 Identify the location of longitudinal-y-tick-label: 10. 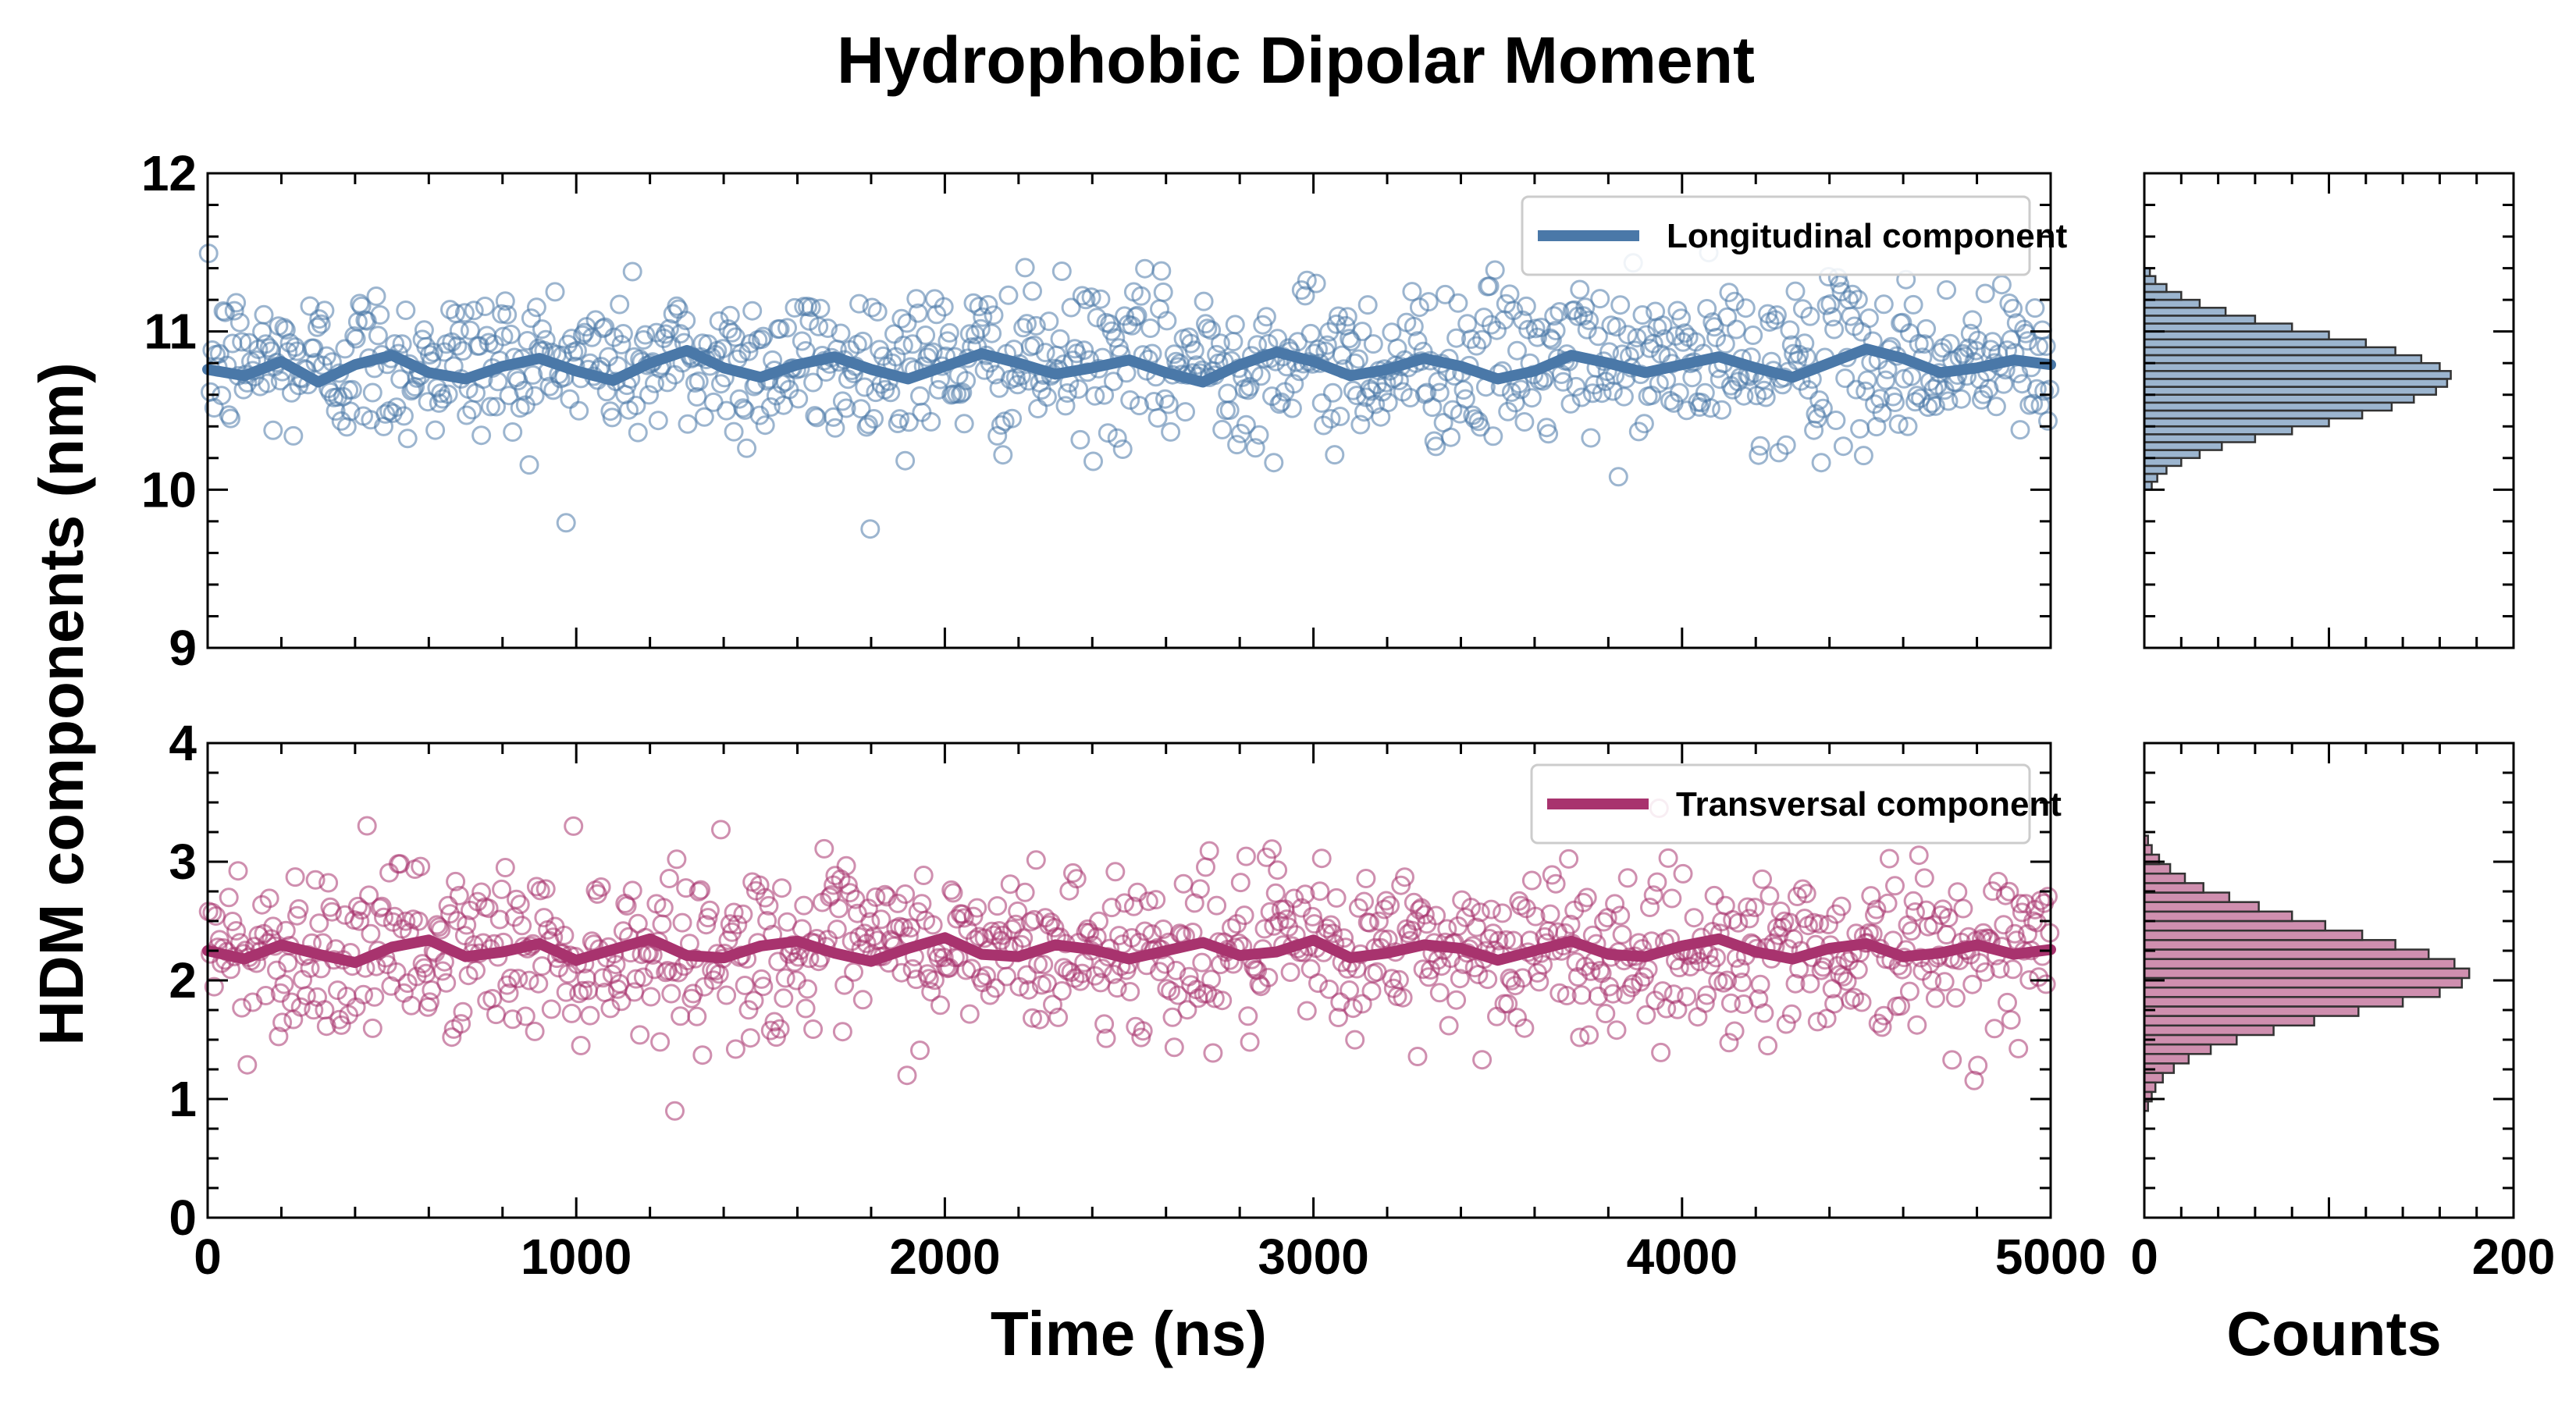
(169, 489).